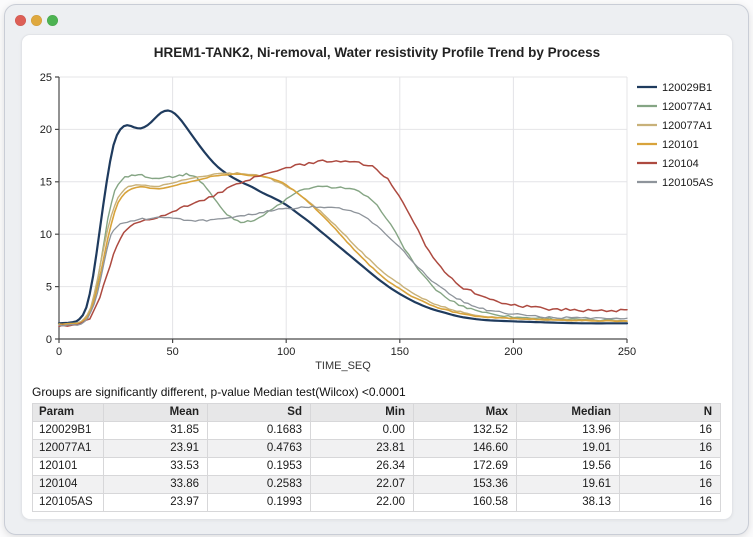 This screenshot has width=753, height=537. I want to click on table-cell: 19.56, so click(568, 466).